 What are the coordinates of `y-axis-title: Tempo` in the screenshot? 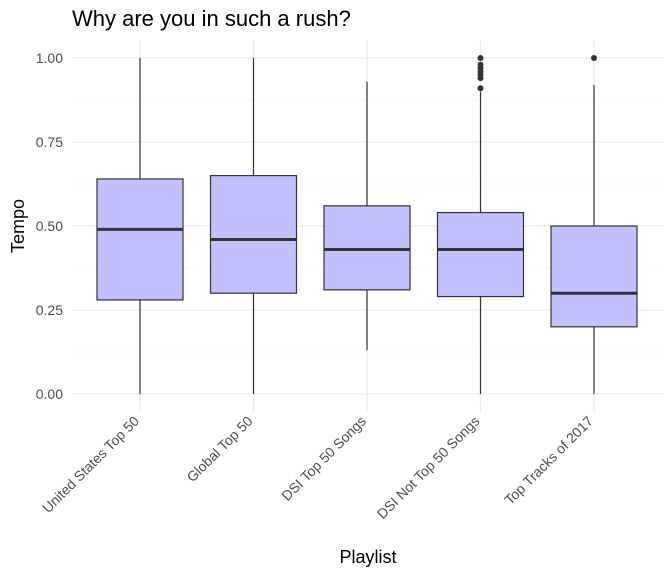 It's located at (18, 226).